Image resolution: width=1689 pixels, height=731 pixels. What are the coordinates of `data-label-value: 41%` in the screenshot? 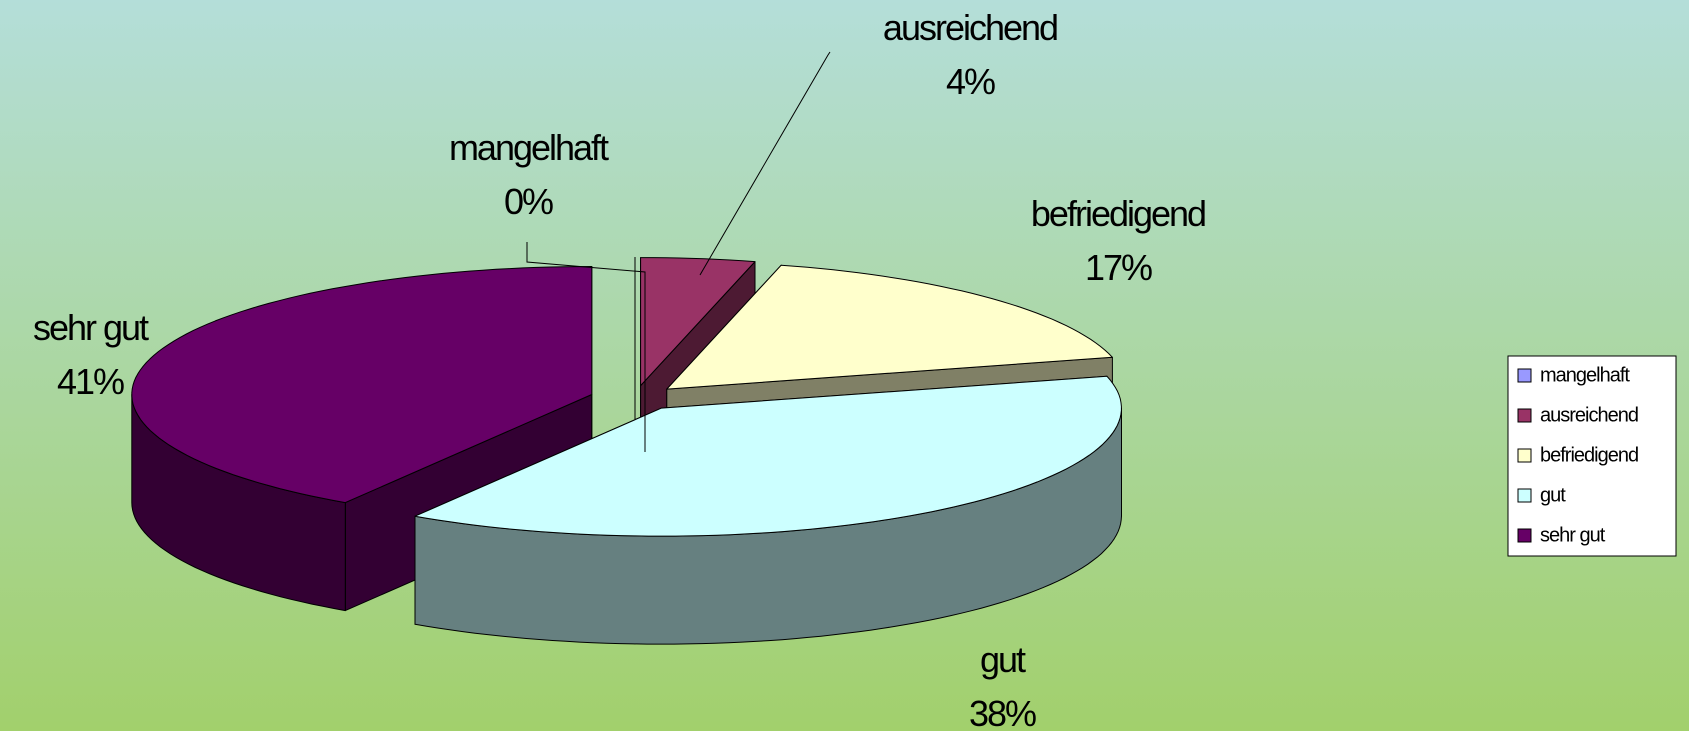 It's located at (90, 381).